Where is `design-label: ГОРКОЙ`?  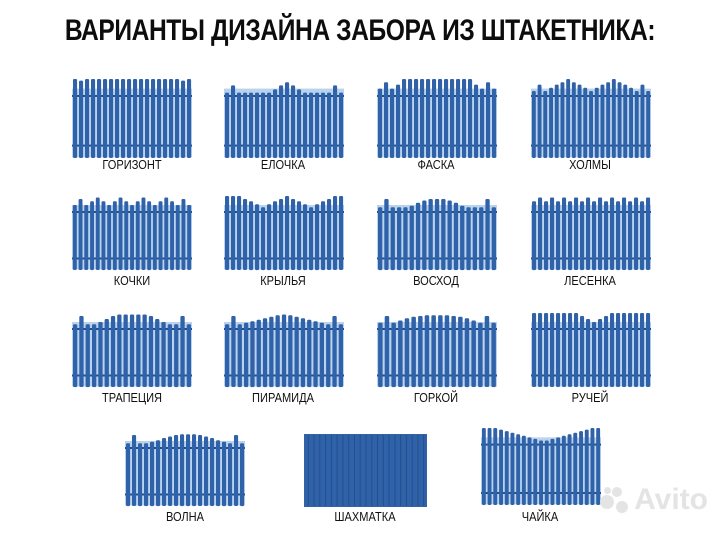 design-label: ГОРКОЙ is located at coordinates (436, 397).